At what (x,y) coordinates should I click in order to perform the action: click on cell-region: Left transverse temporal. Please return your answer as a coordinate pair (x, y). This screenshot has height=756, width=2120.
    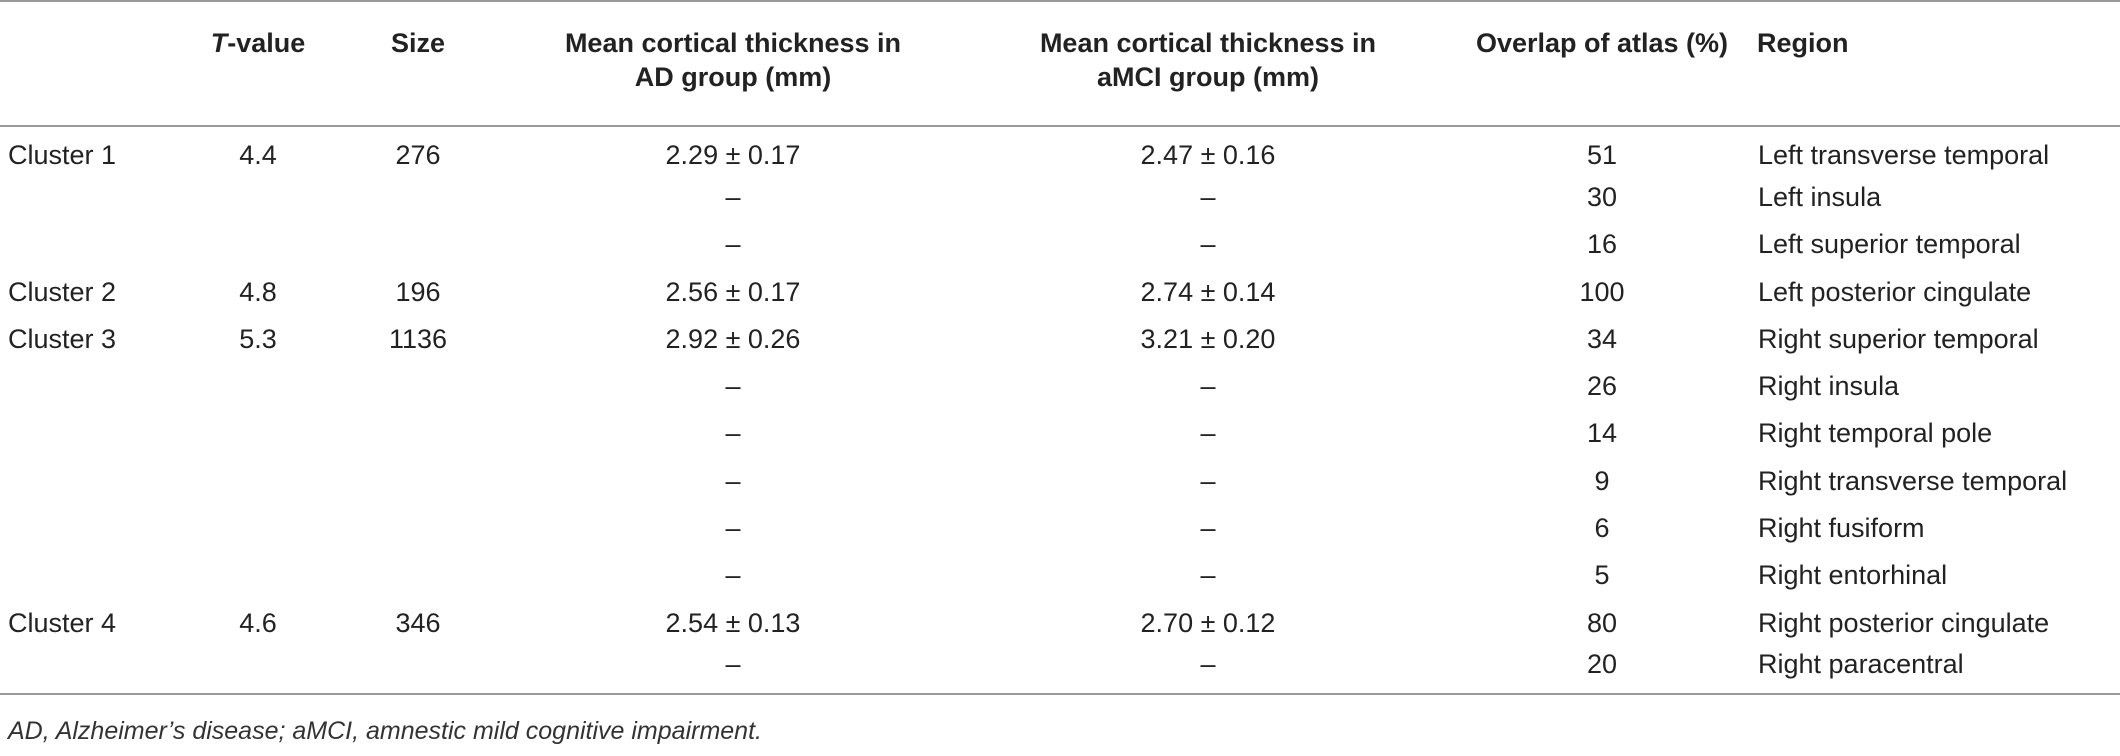
    Looking at the image, I should click on (1904, 154).